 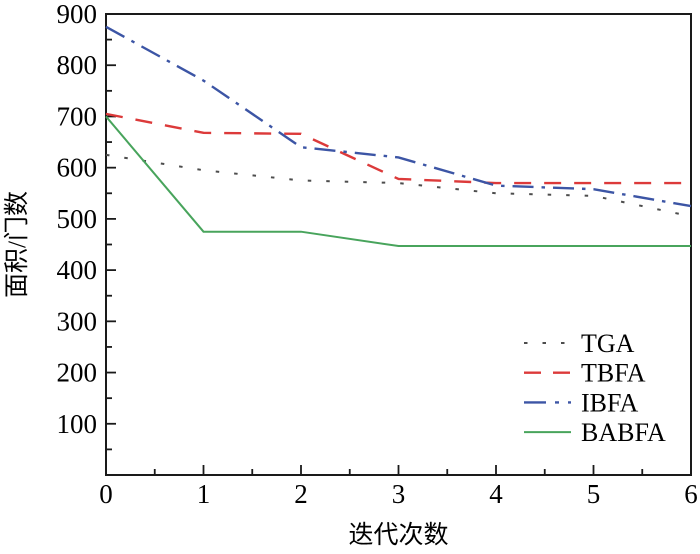 What do you see at coordinates (398, 535) in the screenshot?
I see `x-axis-label: 迭代次数` at bounding box center [398, 535].